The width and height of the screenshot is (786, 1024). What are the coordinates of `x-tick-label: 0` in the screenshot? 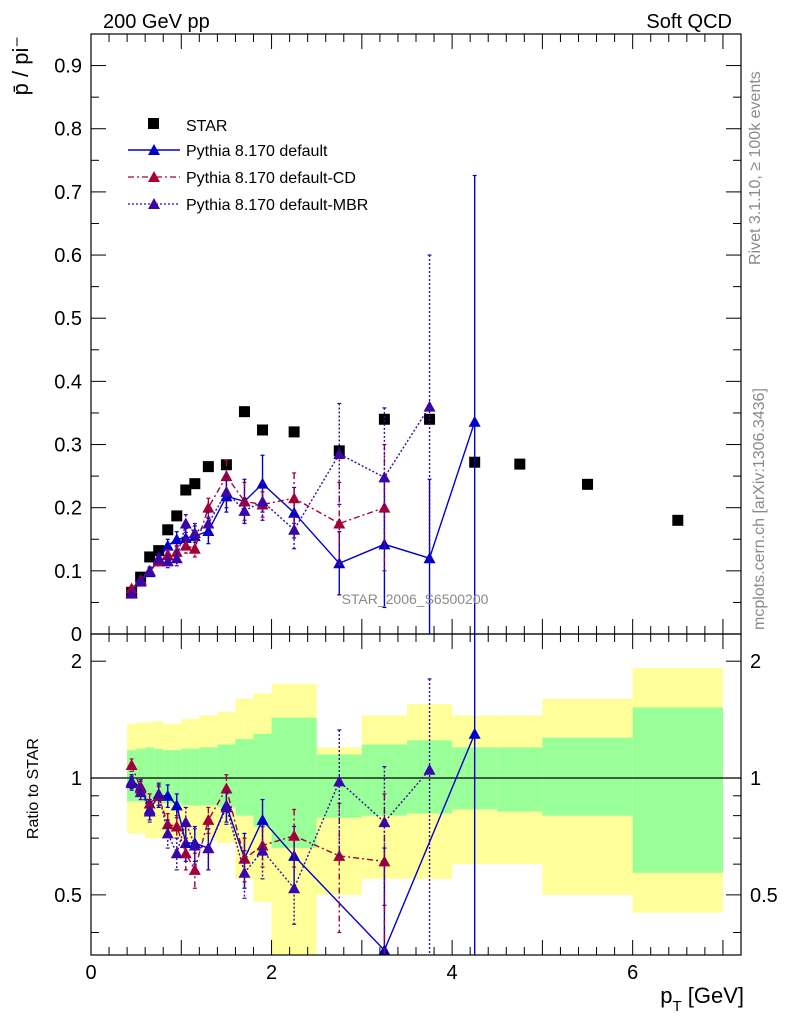 It's located at (90, 973).